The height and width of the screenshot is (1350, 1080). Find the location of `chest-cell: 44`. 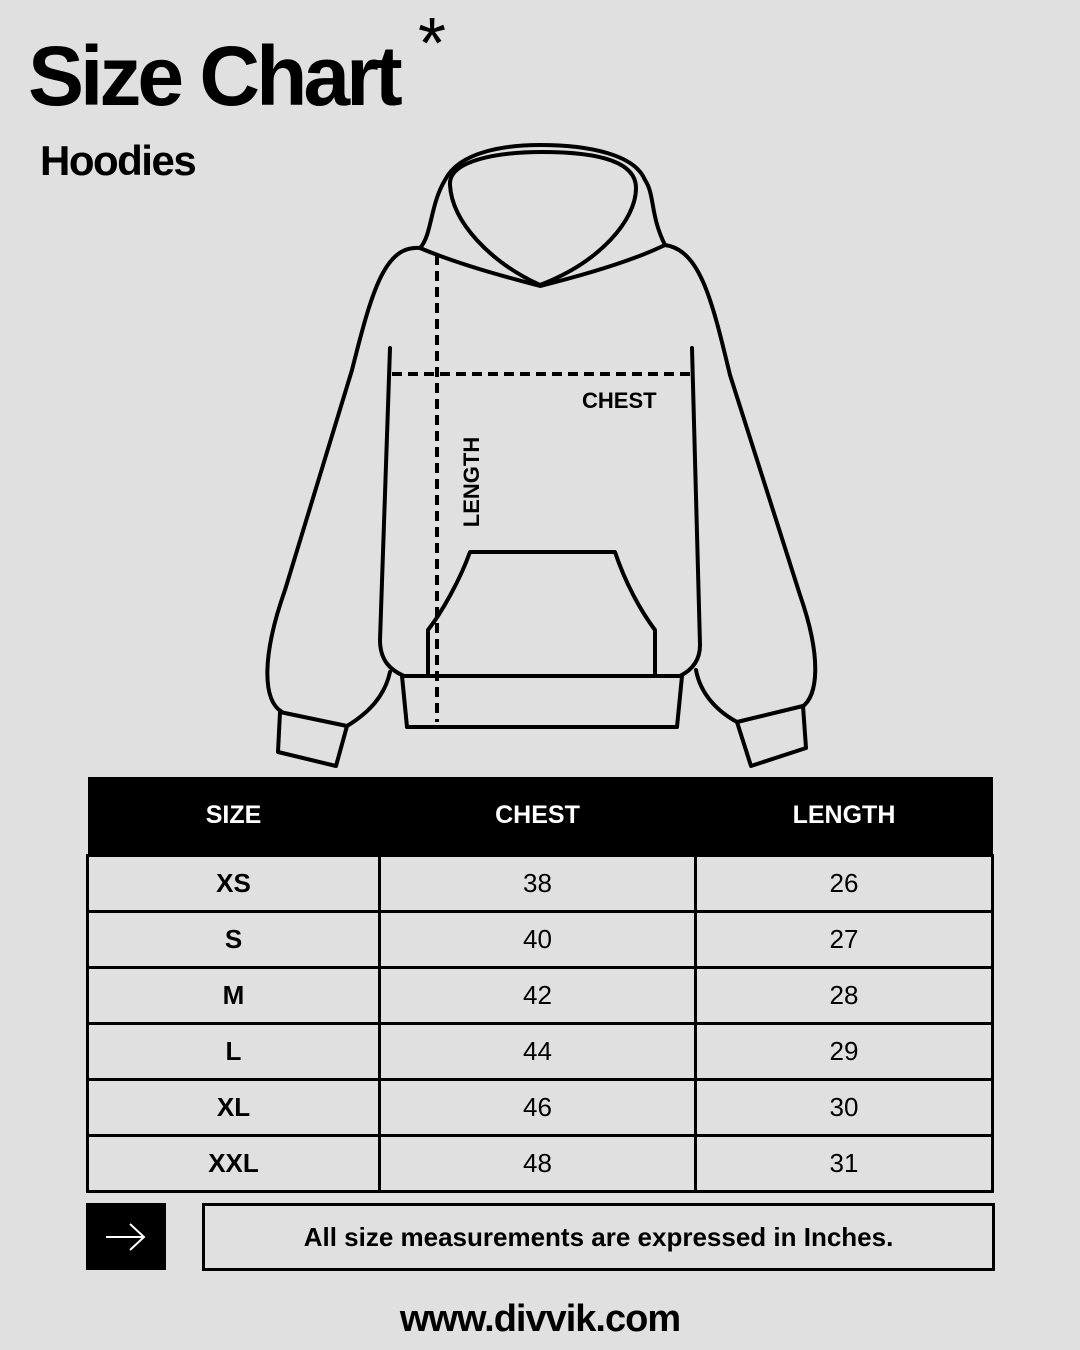

chest-cell: 44 is located at coordinates (537, 1051).